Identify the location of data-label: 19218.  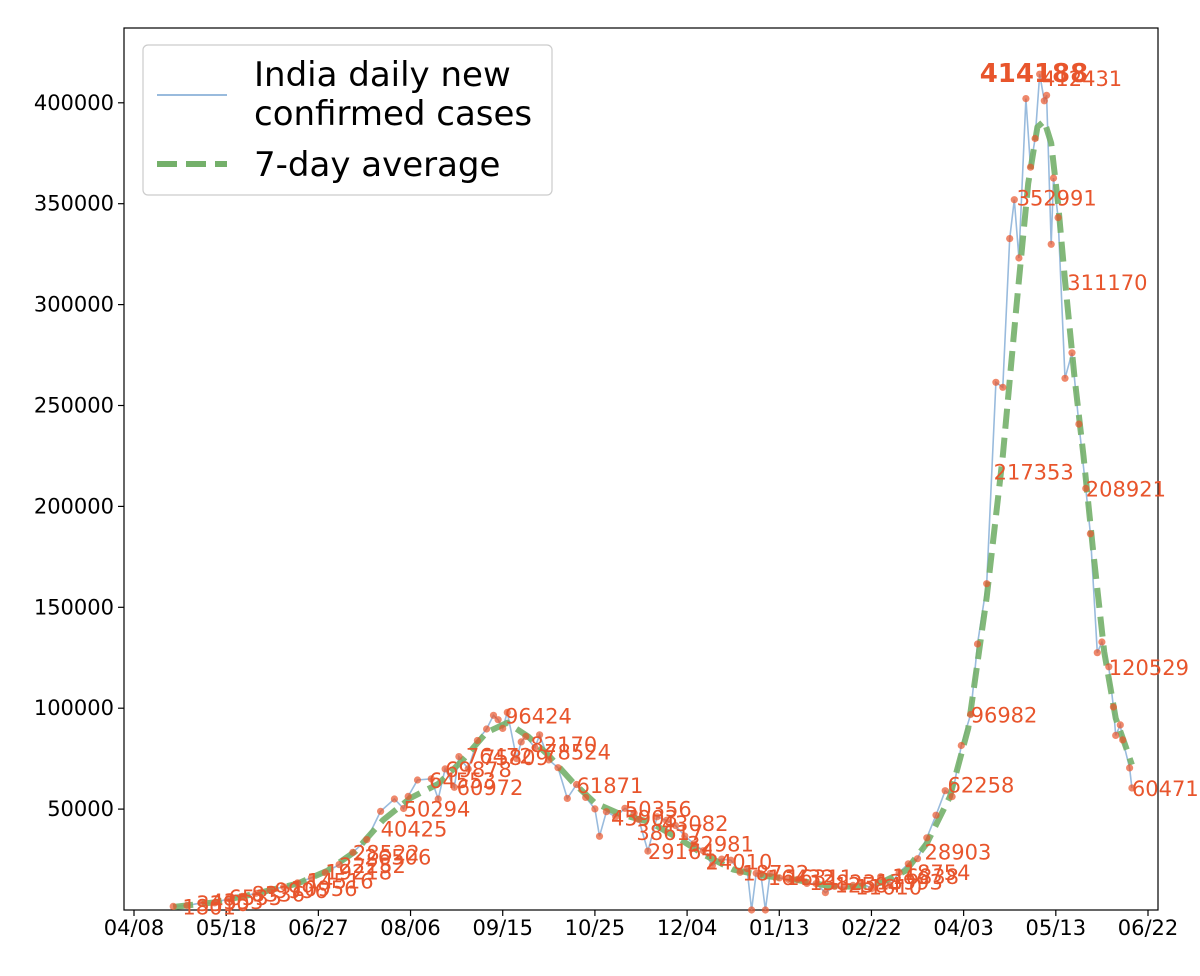
(358, 872).